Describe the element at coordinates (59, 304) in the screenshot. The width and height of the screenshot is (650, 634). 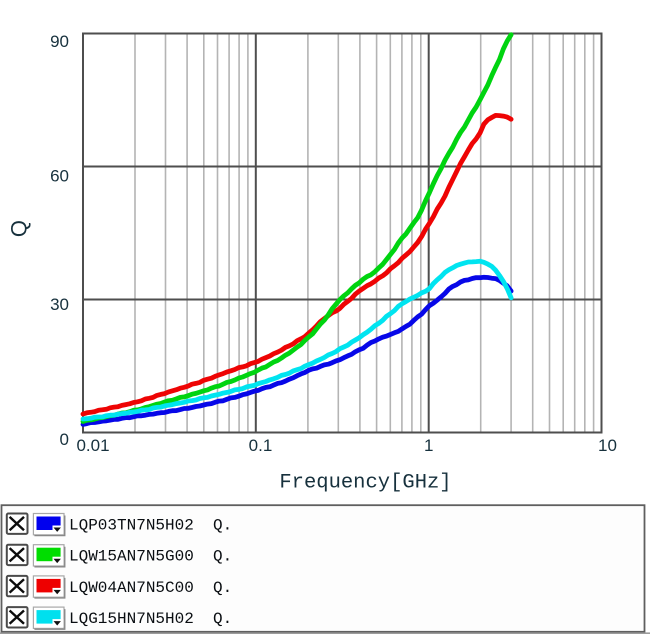
I see `svg-text: 30` at that location.